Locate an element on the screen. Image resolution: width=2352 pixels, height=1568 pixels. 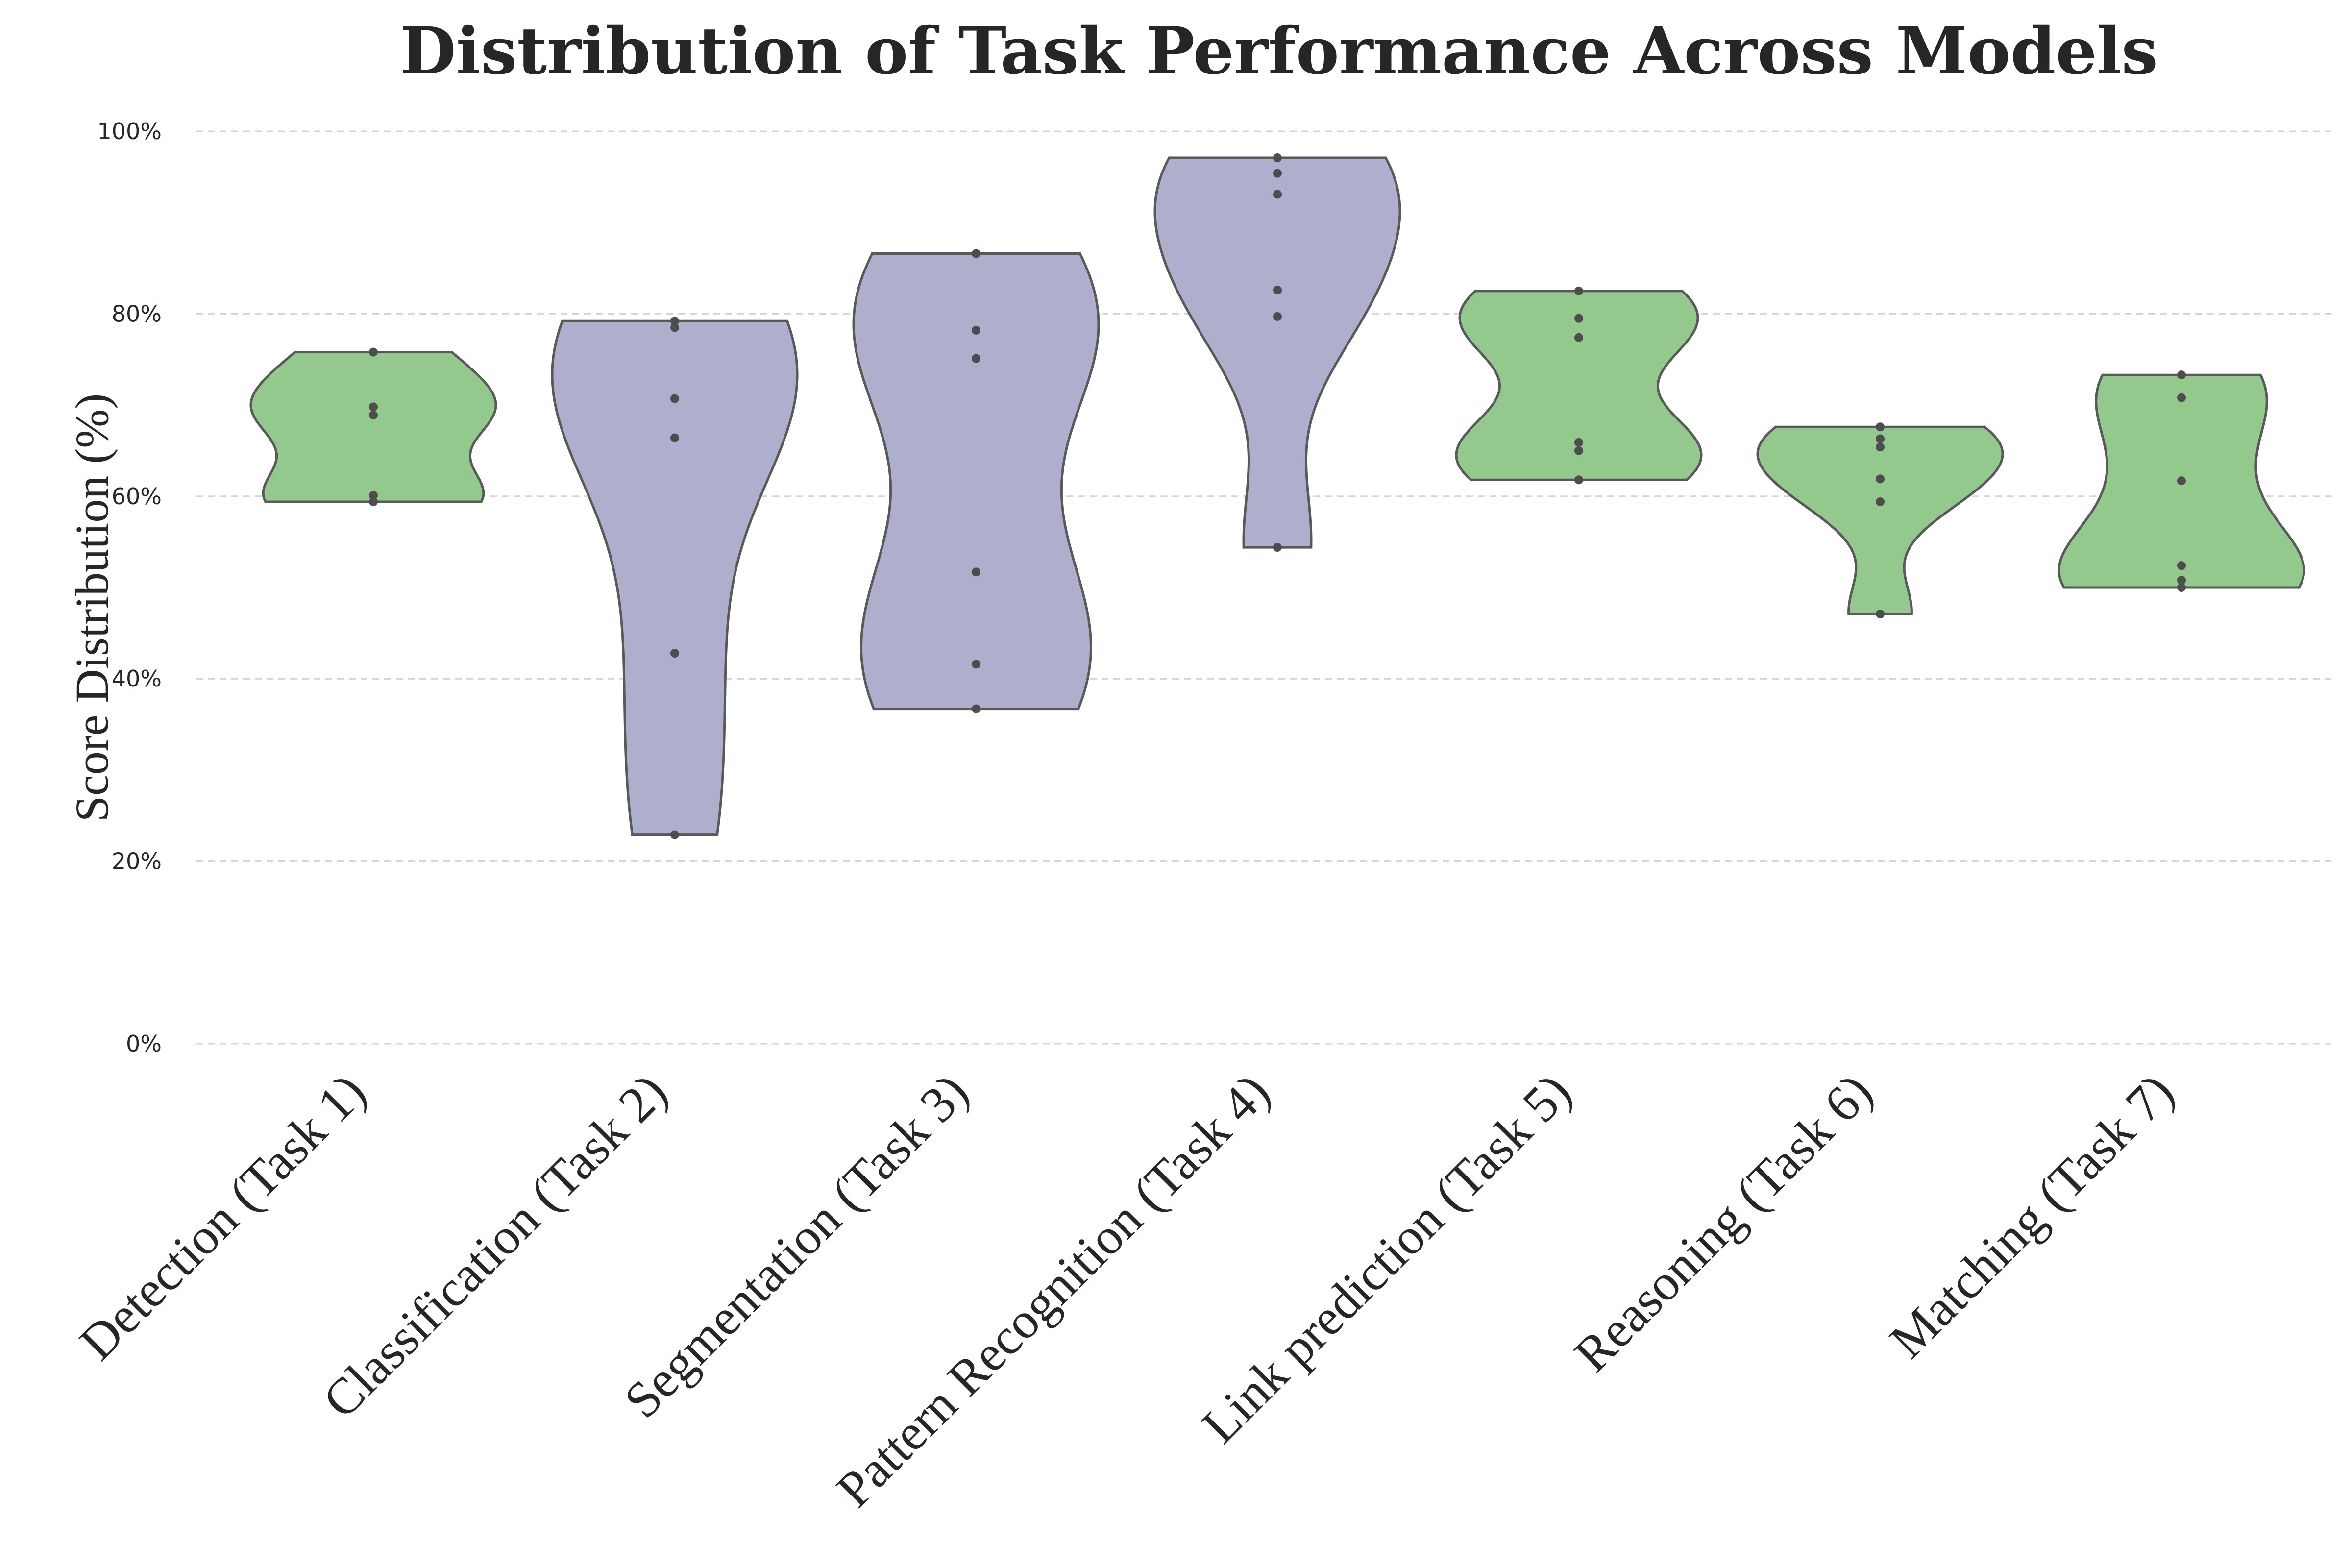
y-tick-label: 60% is located at coordinates (137, 496).